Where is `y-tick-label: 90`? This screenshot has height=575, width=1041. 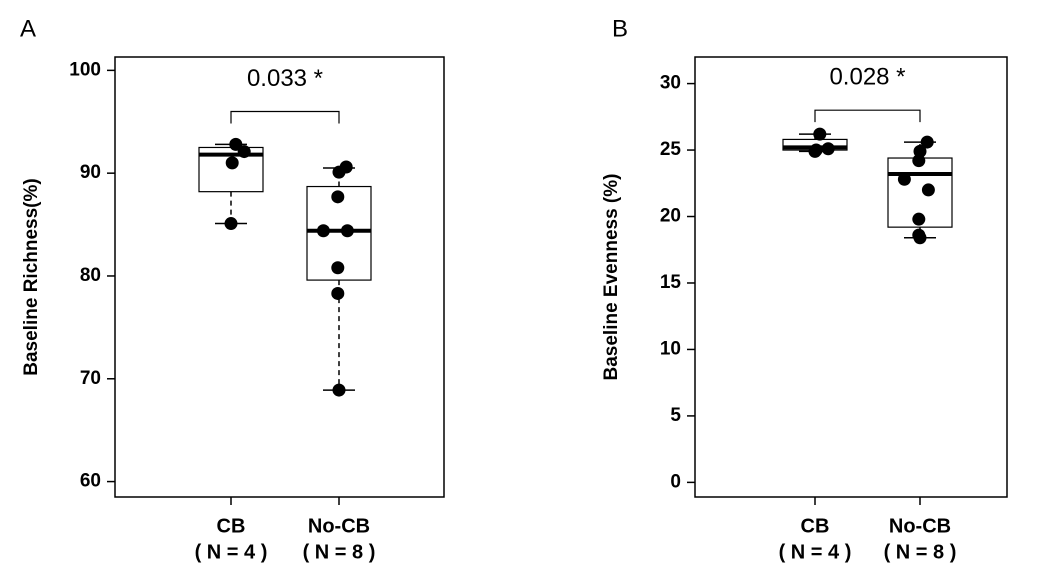
y-tick-label: 90 is located at coordinates (90, 172).